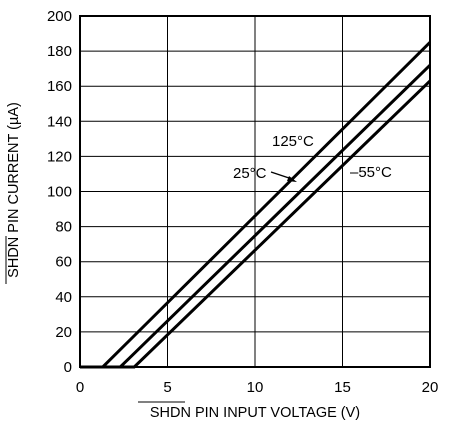 This screenshot has height=422, width=452. What do you see at coordinates (371, 172) in the screenshot?
I see `annotation-minus55c: –55°C` at bounding box center [371, 172].